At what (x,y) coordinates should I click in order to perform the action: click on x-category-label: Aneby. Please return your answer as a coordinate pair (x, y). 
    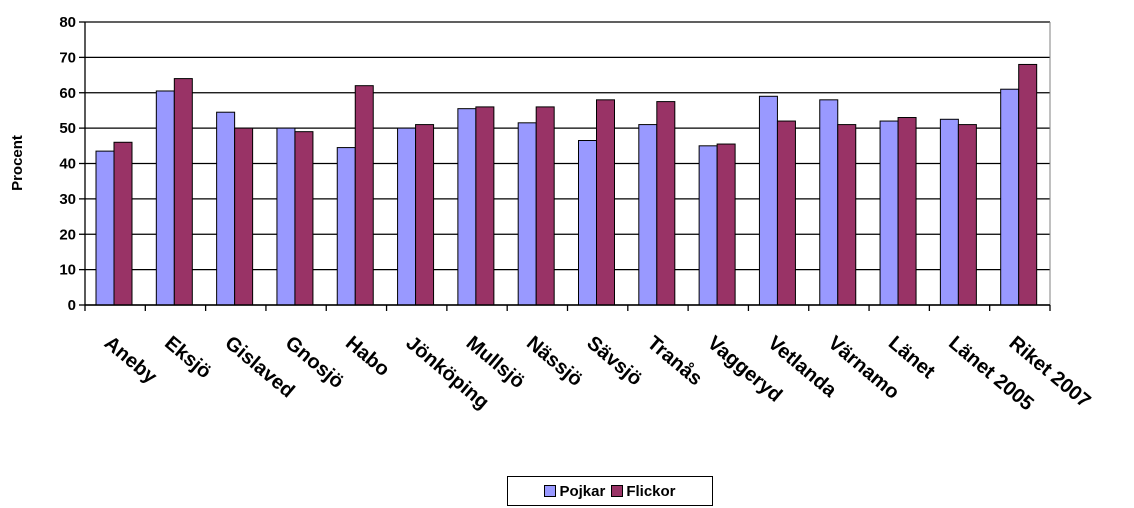
    Looking at the image, I should click on (131, 360).